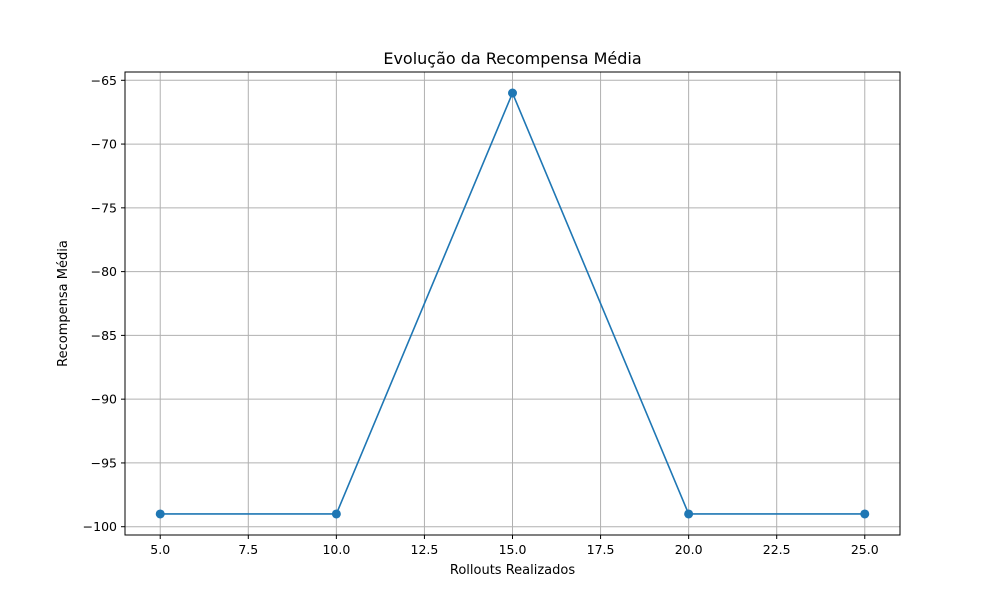 The height and width of the screenshot is (600, 1000). I want to click on y-tick-label: −100, so click(100, 526).